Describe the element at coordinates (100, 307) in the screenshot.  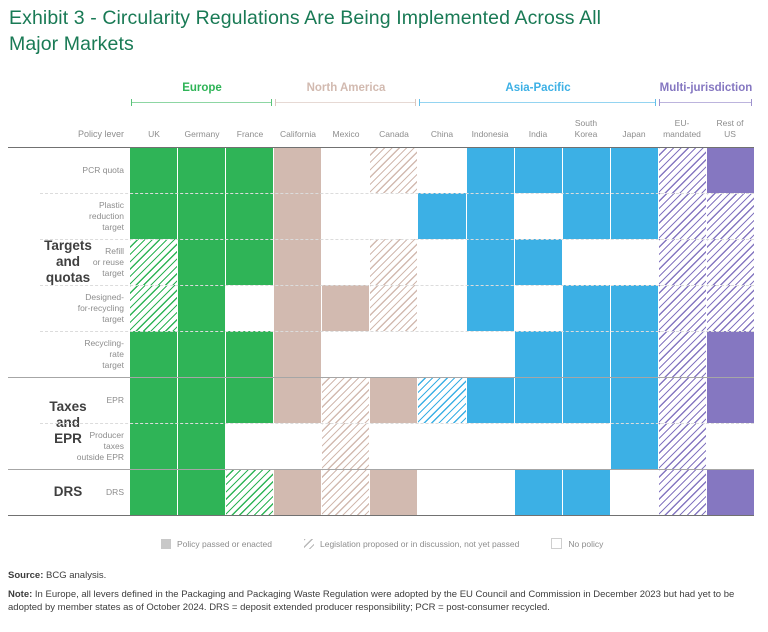
I see `row-label-designed-for-recycling-target: Designed- for-recycling target` at that location.